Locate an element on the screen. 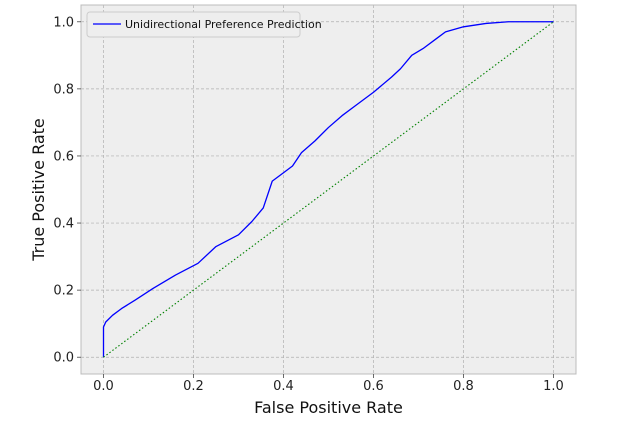  y-tick-label: 0.8 is located at coordinates (63, 89).